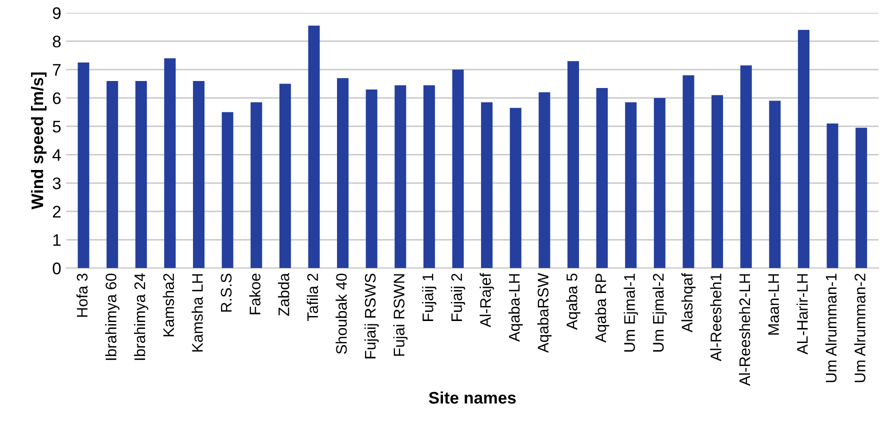 Image resolution: width=883 pixels, height=429 pixels. Describe the element at coordinates (56, 183) in the screenshot. I see `y-tick-label: 3` at that location.